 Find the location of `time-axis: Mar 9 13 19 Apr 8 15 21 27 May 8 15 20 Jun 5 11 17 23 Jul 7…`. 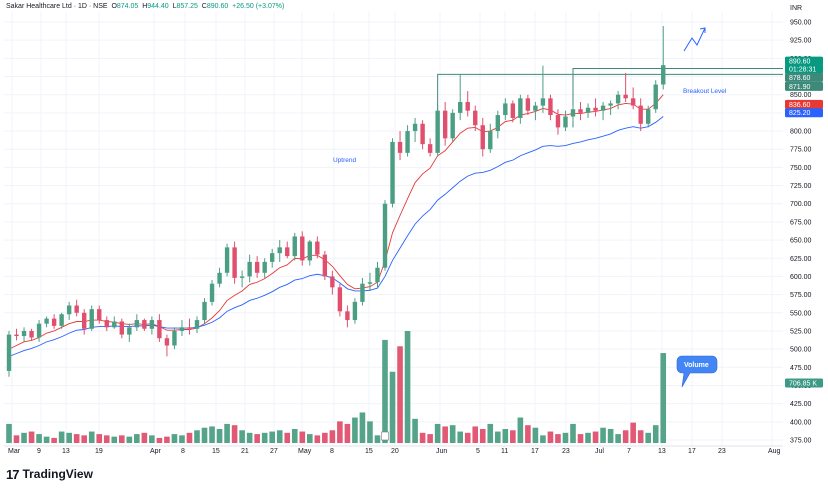

time-axis: Mar 9 13 19 Apr 8 15 21 27 May 8 15 20 Jun 5 11 17 23 Jul 7… is located at coordinates (394, 451).